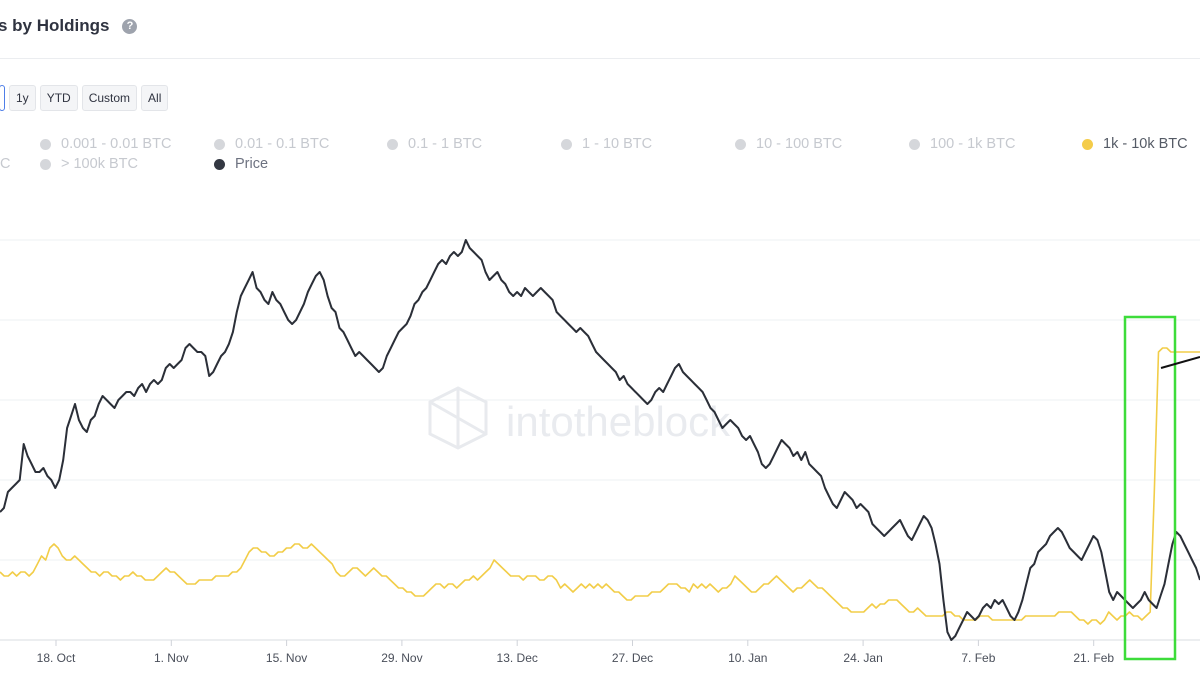 This screenshot has width=1200, height=675. I want to click on legend-item-price: Price, so click(241, 164).